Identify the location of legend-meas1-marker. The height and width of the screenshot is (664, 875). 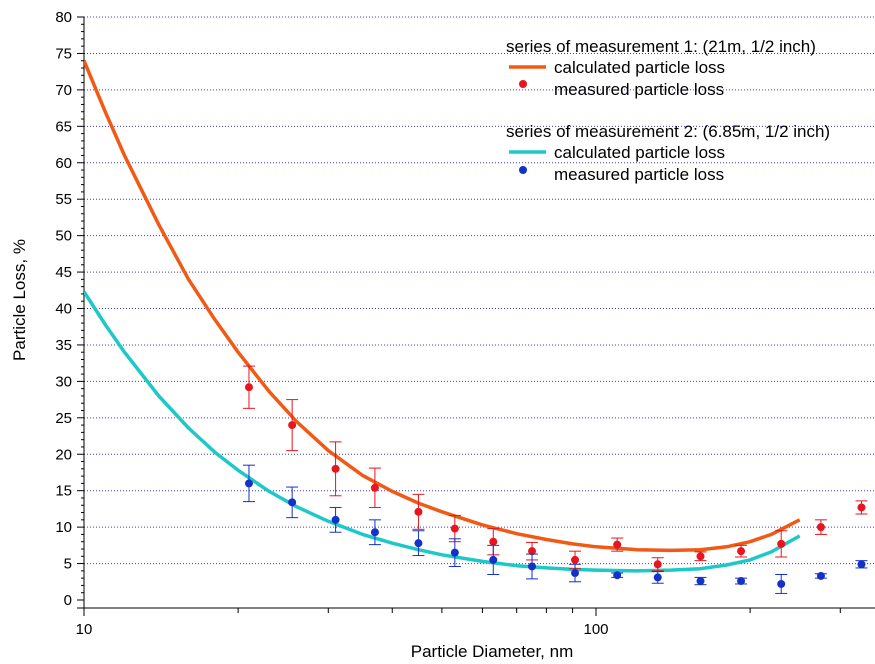
(523, 84).